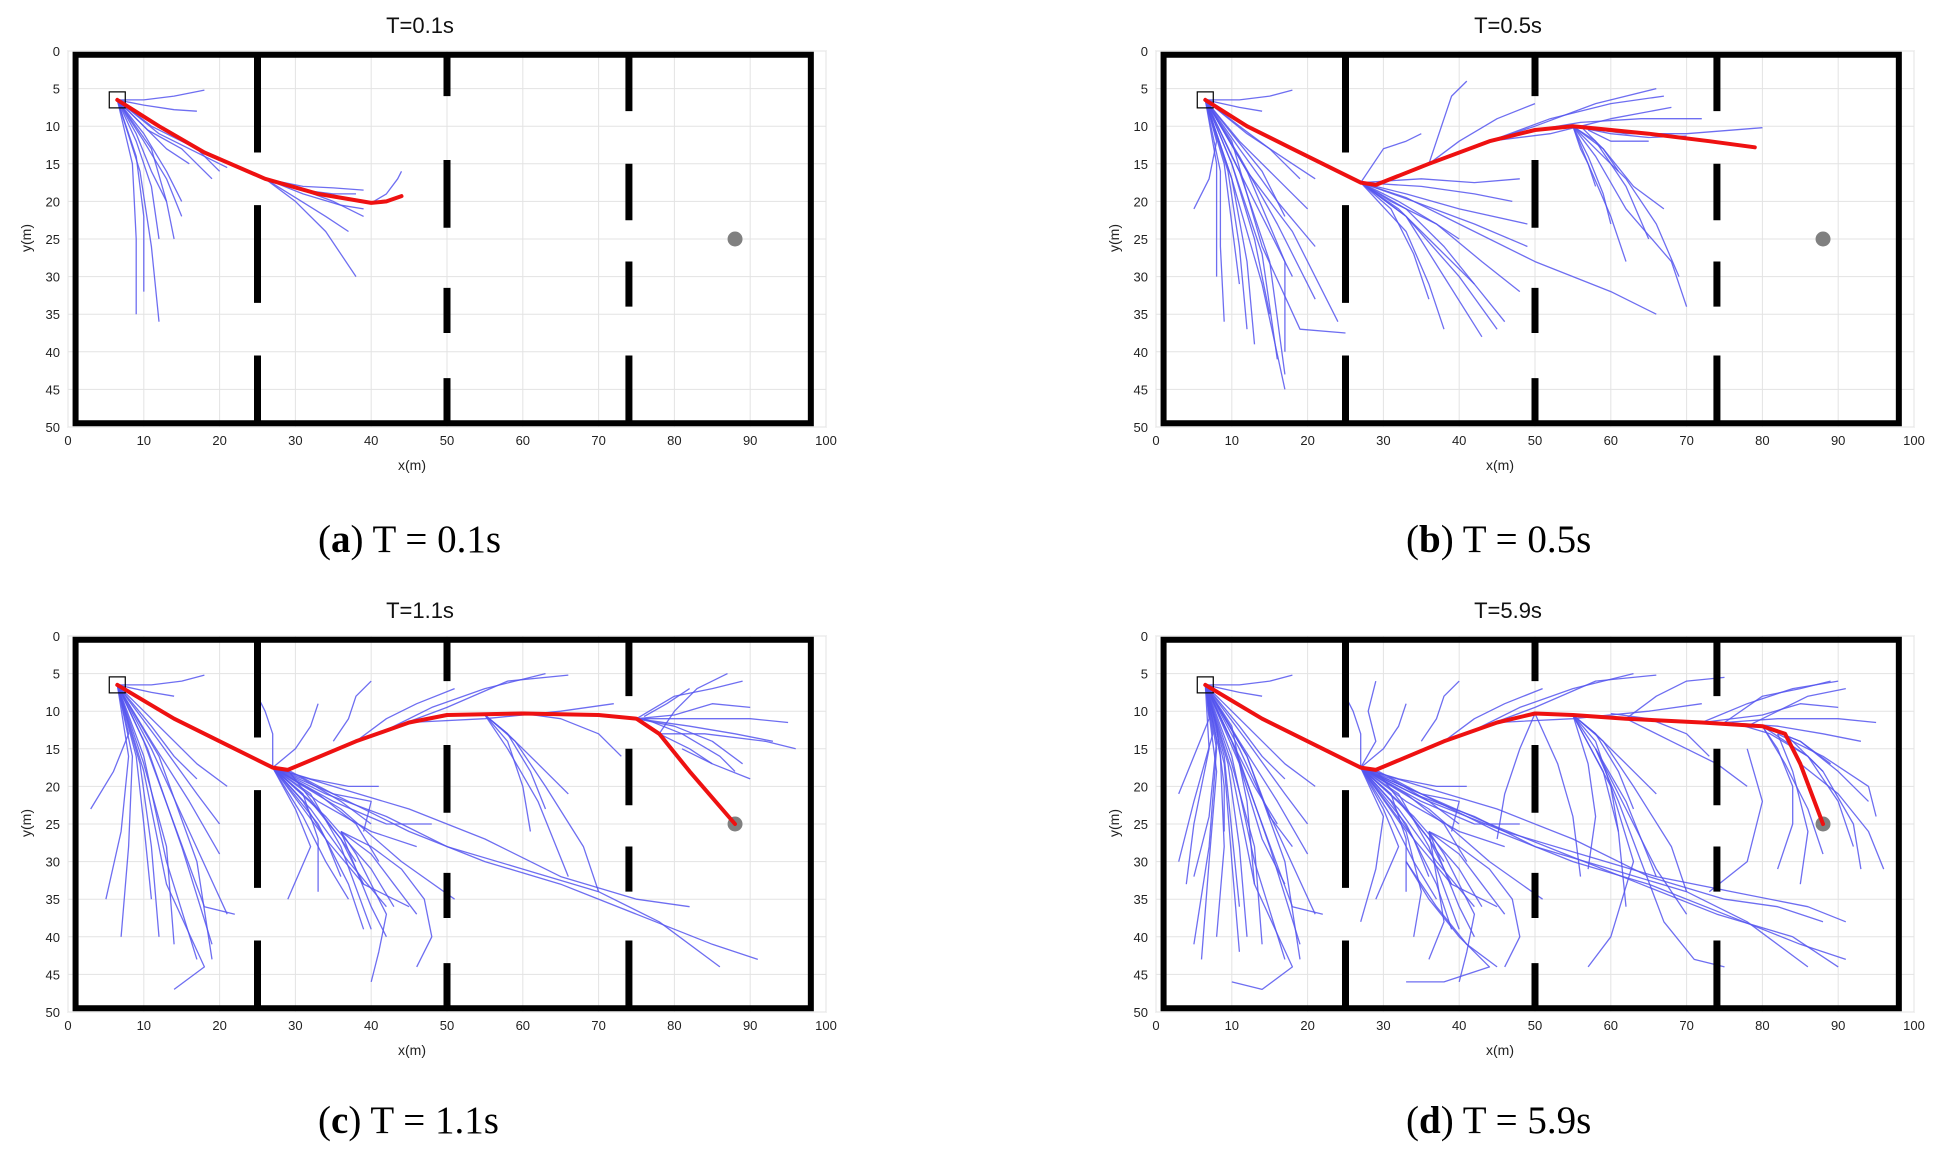 This screenshot has height=1154, width=1939. I want to click on y-tick-label: 50, so click(1141, 427).